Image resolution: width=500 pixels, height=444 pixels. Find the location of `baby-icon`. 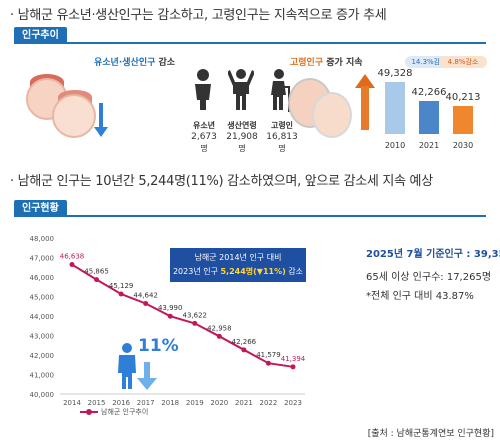

baby-icon is located at coordinates (74, 116).